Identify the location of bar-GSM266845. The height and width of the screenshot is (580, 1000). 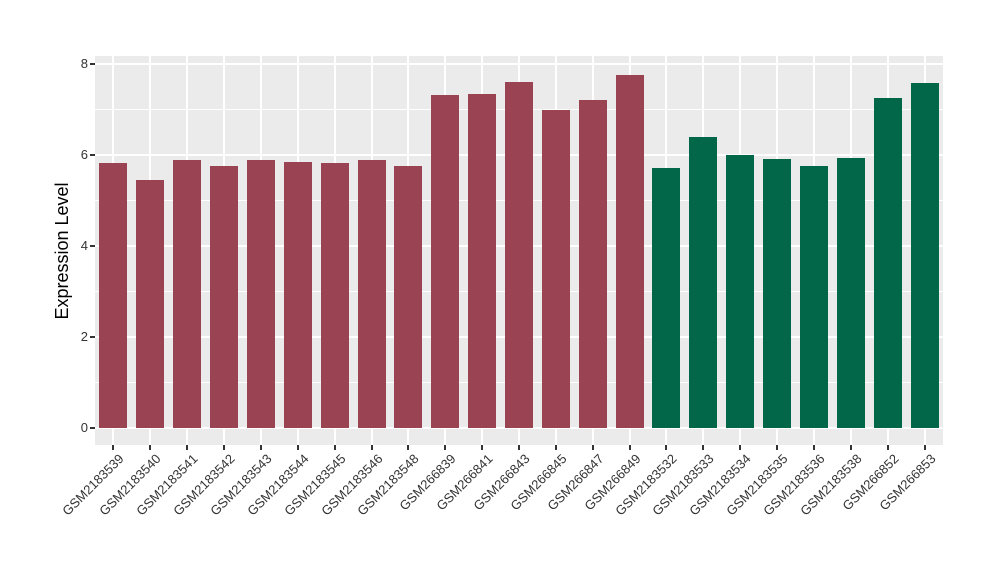
(555, 269).